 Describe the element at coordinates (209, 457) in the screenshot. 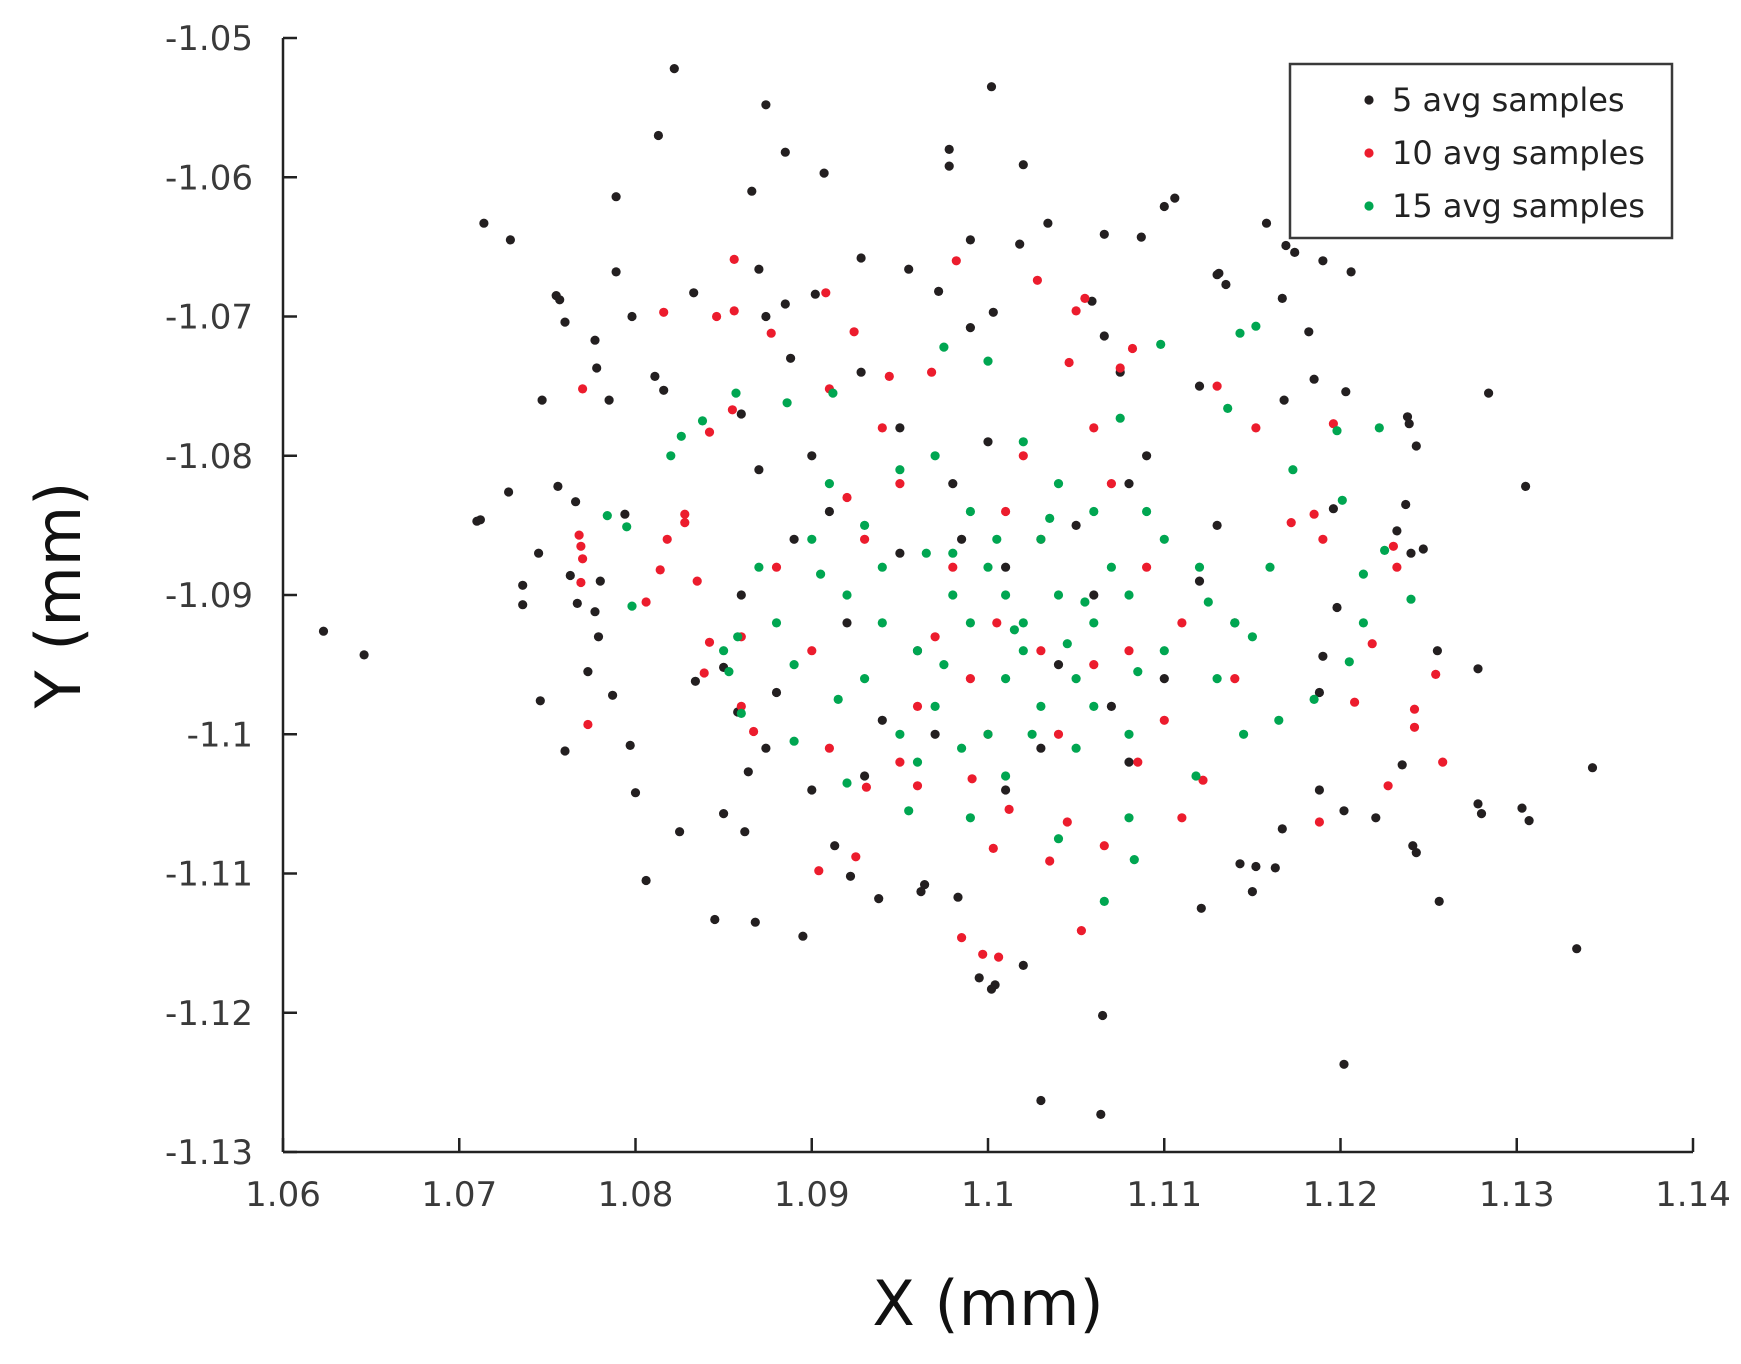

I see `y-tick-label: -1.08` at that location.